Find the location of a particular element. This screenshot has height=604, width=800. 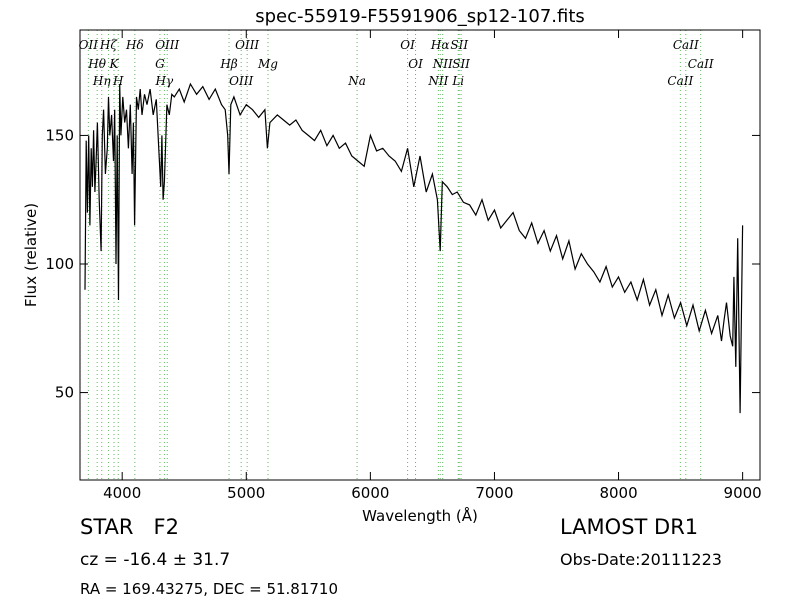

annotation-label: Mg is located at coordinates (267, 64).